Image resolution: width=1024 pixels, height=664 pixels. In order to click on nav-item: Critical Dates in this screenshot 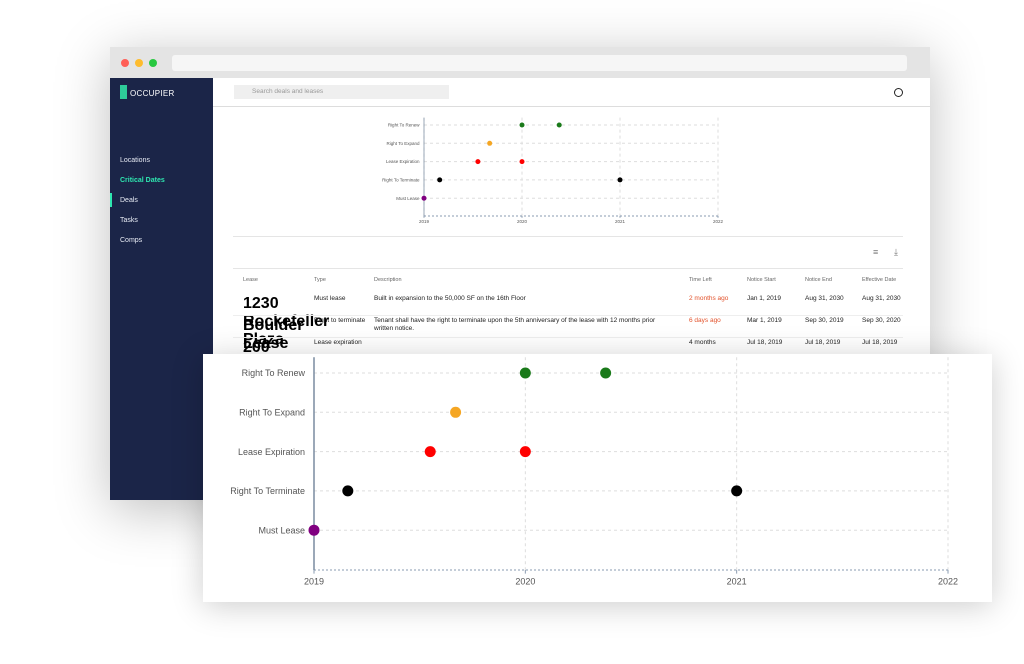, I will do `click(142, 180)`.